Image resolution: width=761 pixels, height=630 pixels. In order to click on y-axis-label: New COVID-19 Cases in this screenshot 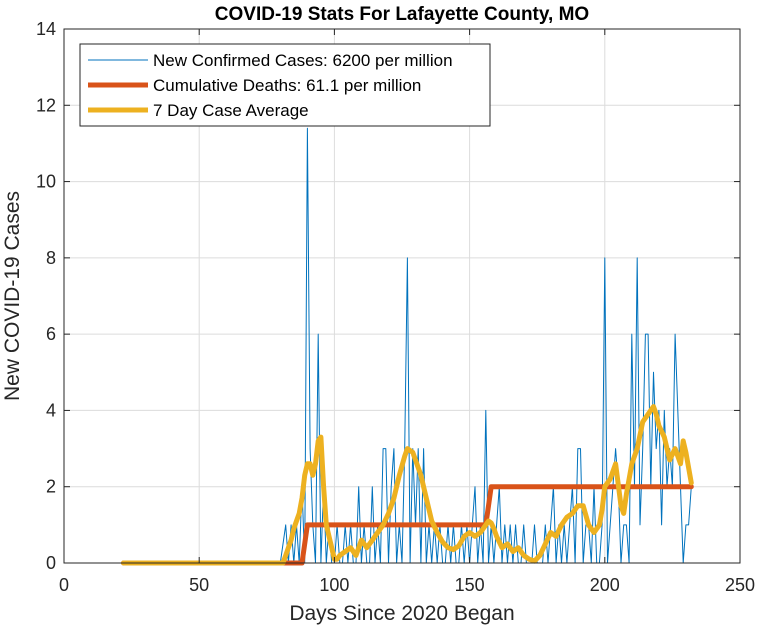, I will do `click(12, 296)`.